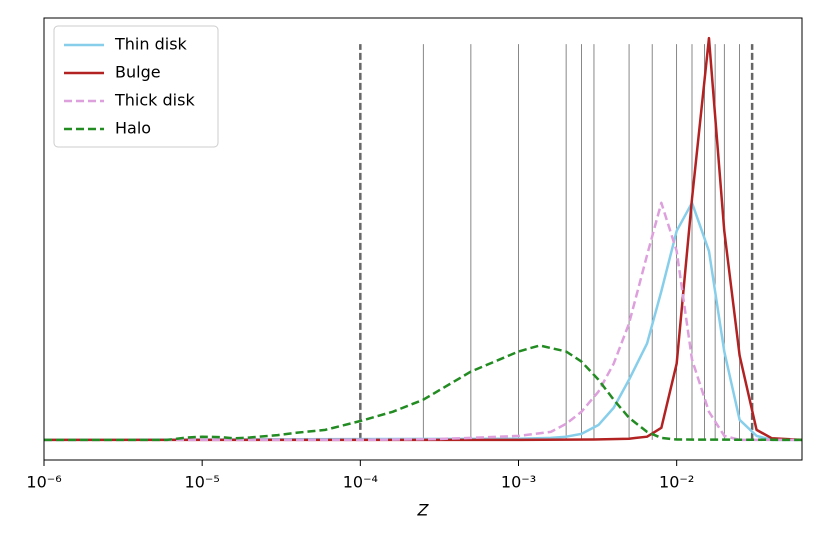 The image size is (830, 554). I want to click on legend-label: Thin disk, so click(151, 44).